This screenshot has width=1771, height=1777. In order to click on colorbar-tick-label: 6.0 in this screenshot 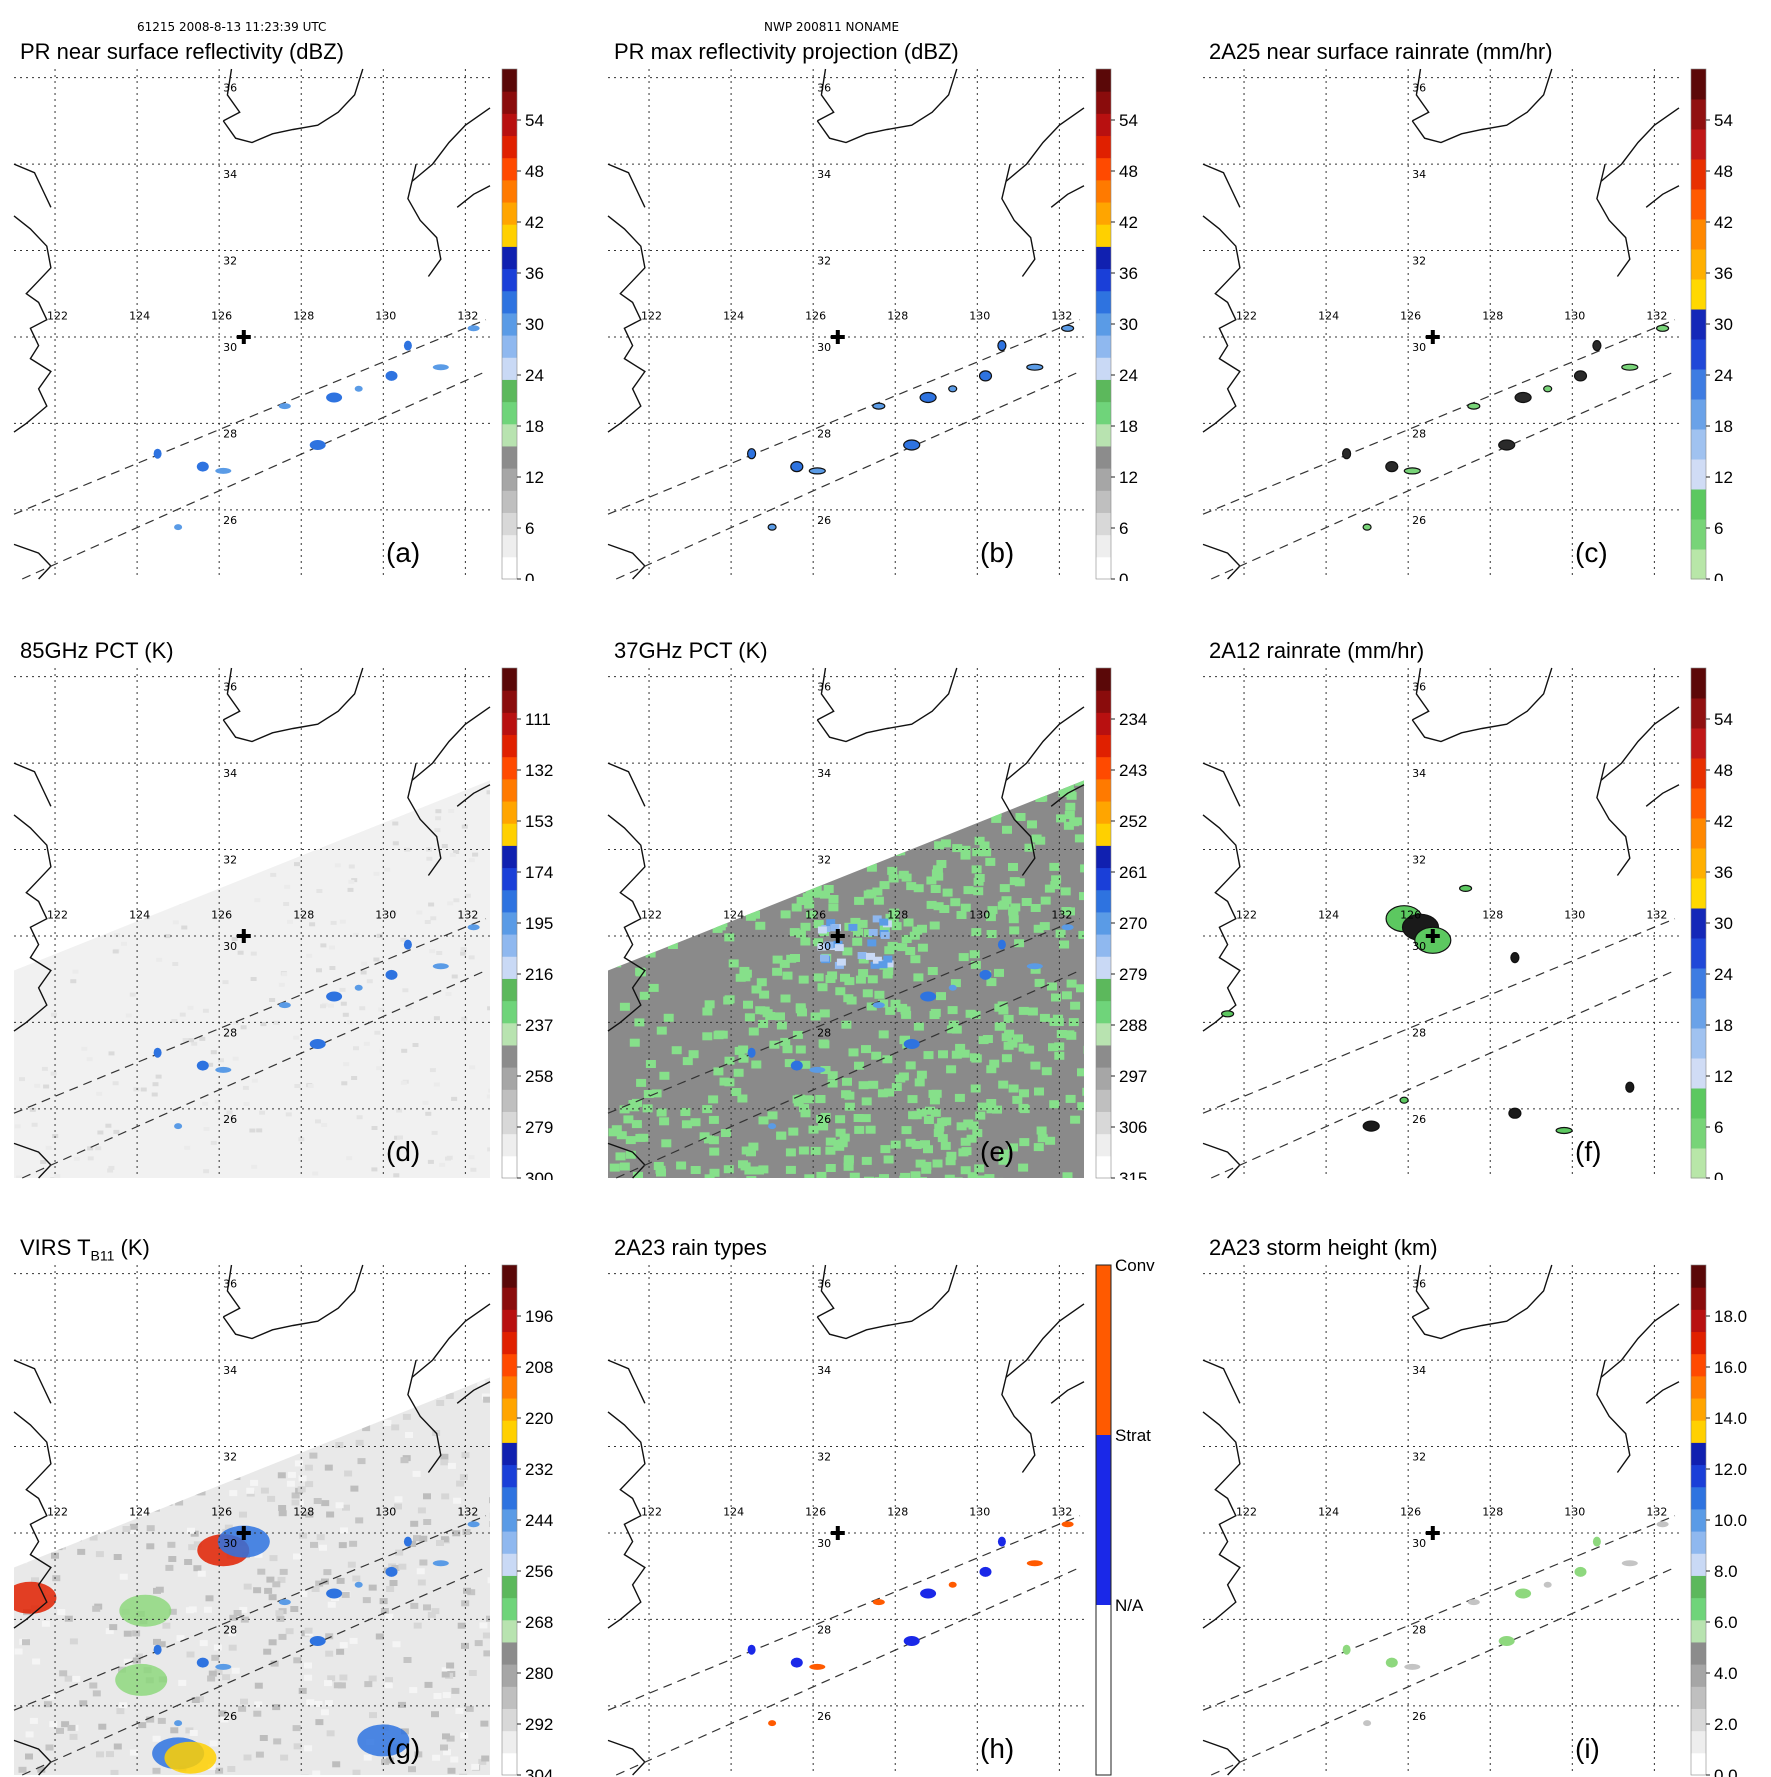, I will do `click(1726, 1622)`.